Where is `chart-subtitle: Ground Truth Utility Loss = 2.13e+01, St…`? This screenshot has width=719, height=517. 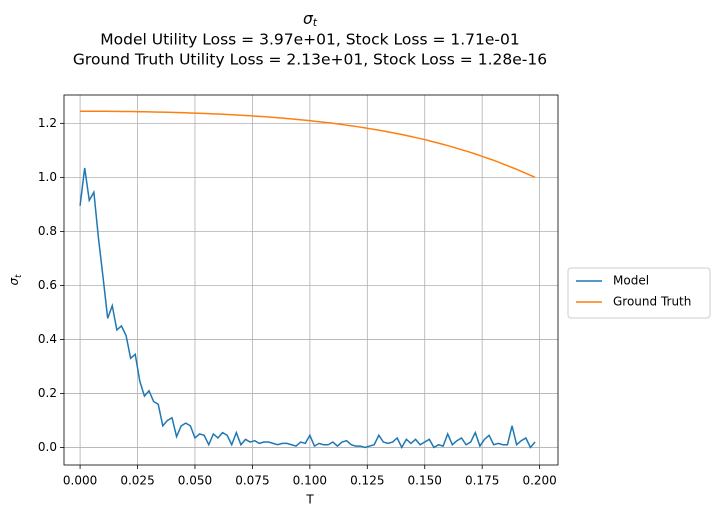
chart-subtitle: Ground Truth Utility Loss = 2.13e+01, St… is located at coordinates (310, 60).